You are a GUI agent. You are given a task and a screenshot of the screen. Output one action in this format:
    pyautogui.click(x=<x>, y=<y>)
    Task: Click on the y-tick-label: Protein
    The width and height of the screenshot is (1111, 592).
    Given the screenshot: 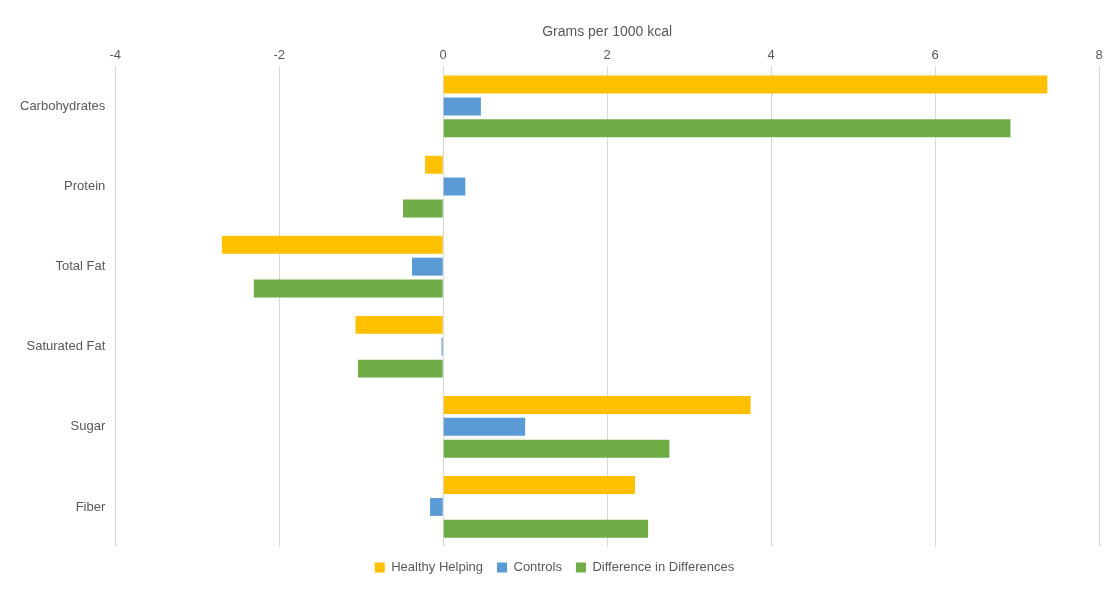 What is the action you would take?
    pyautogui.click(x=85, y=186)
    